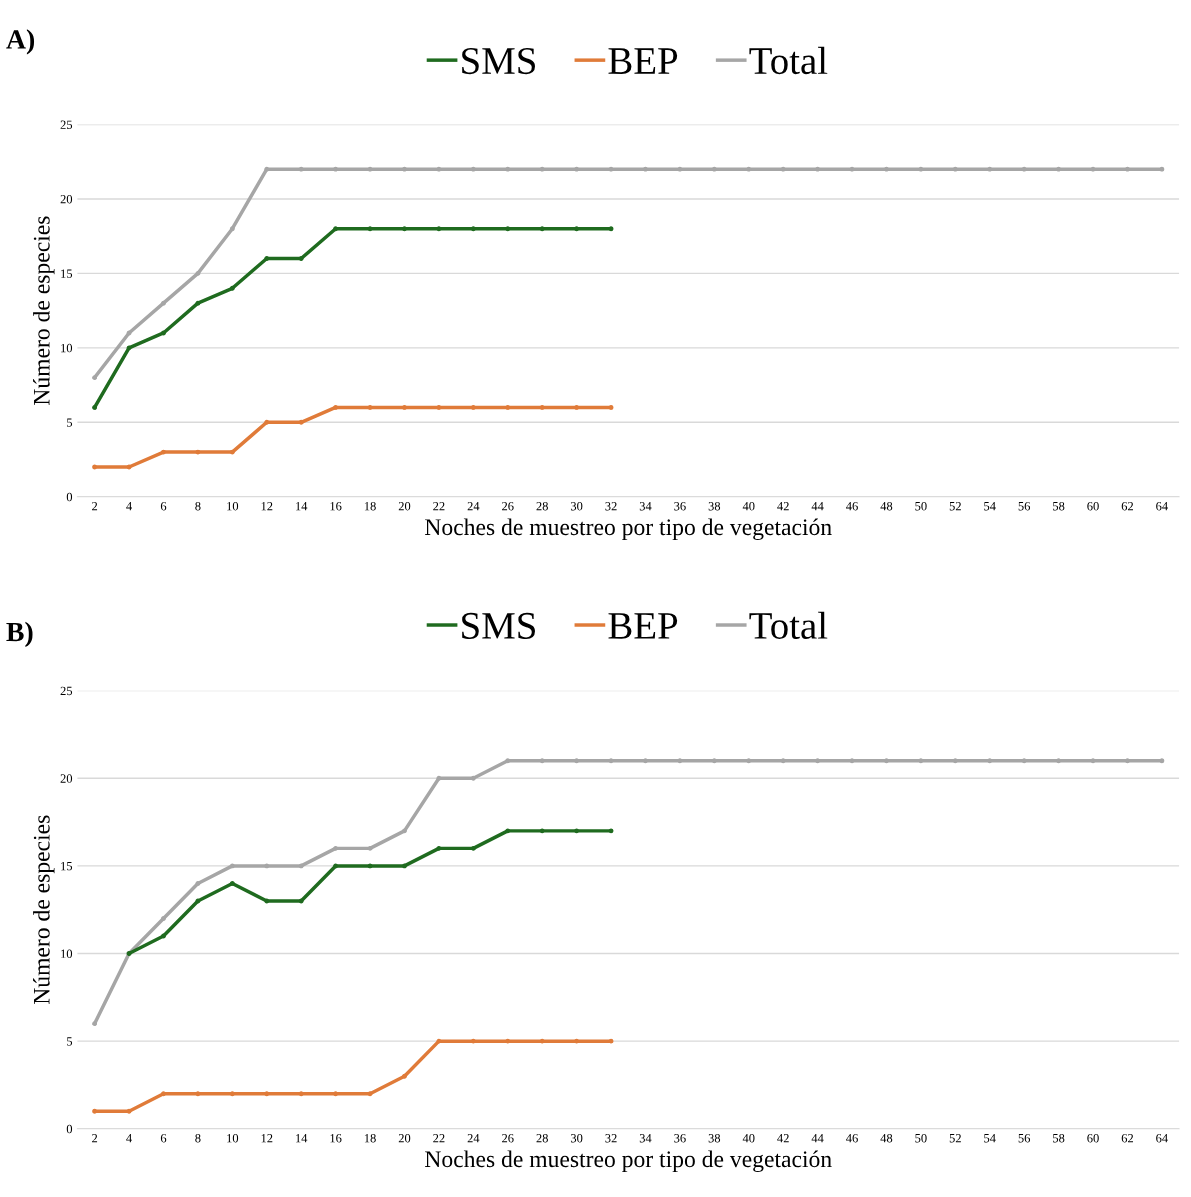 The height and width of the screenshot is (1197, 1191). I want to click on legend-label: SMS, so click(498, 61).